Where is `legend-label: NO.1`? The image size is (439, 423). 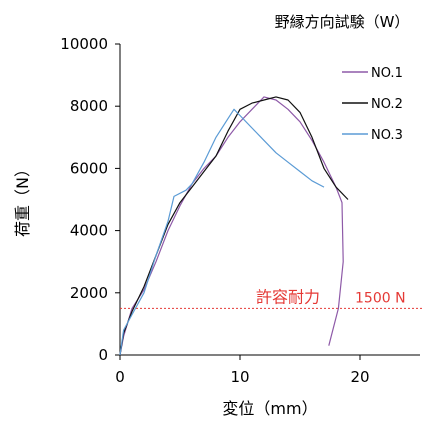 legend-label: NO.1 is located at coordinates (387, 73).